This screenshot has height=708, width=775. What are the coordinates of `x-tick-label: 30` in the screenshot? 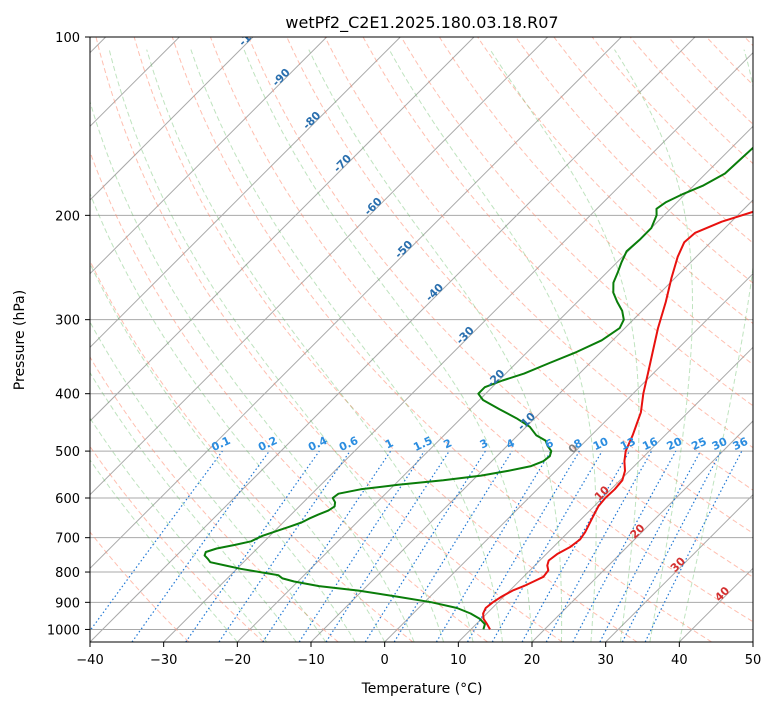 It's located at (605, 660).